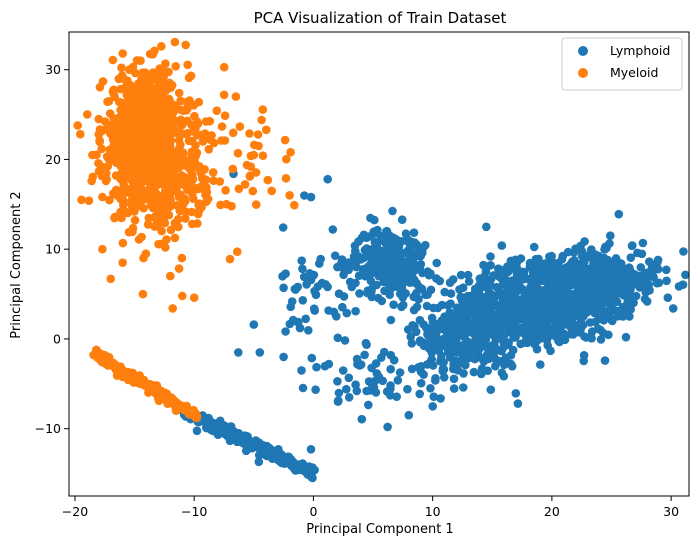 Image resolution: width=698 pixels, height=547 pixels. I want to click on x-tick-label: 10, so click(433, 511).